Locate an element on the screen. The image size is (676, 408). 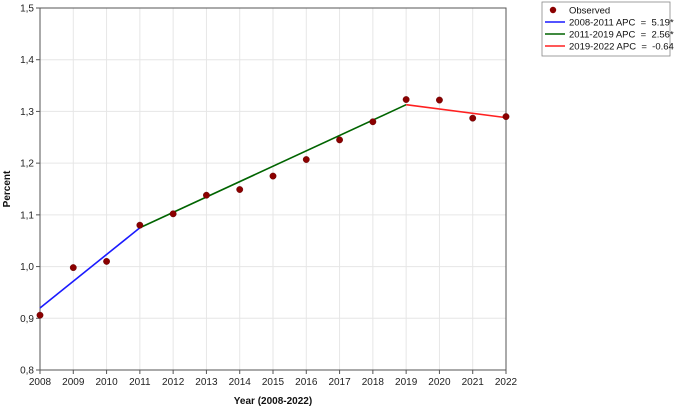
legend-segment-2-label: 2011-2019 APC = 2.56* is located at coordinates (621, 35).